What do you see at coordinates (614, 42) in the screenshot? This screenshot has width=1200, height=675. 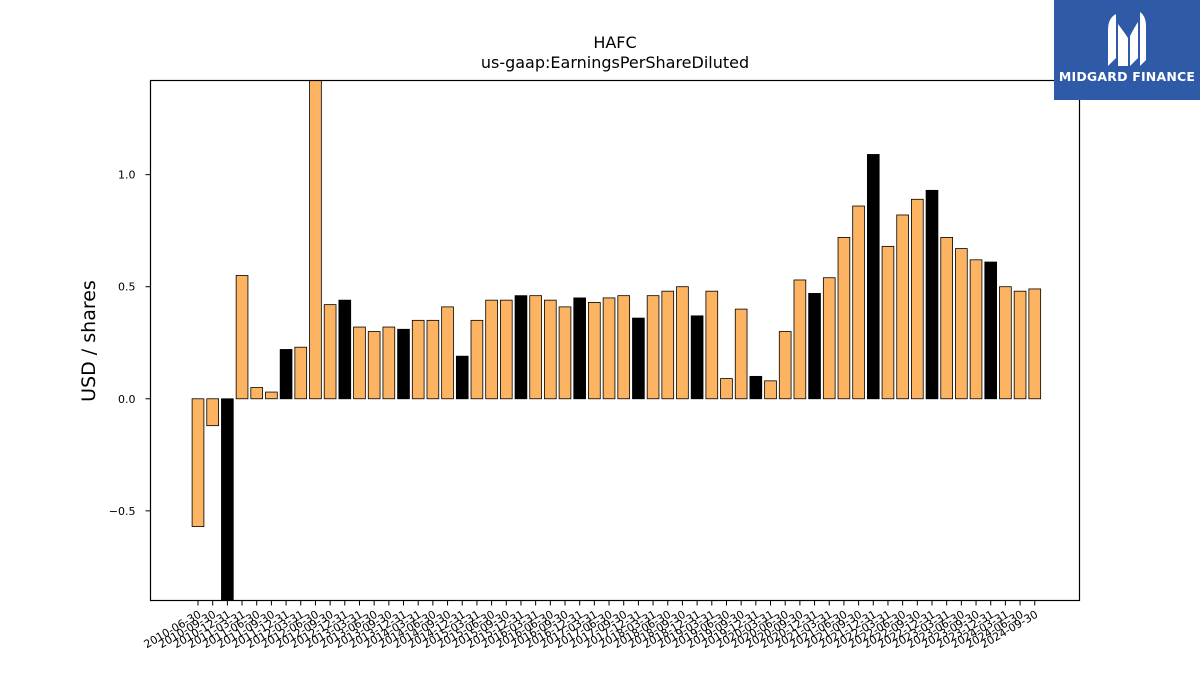 I see `chart-title: HAFC` at bounding box center [614, 42].